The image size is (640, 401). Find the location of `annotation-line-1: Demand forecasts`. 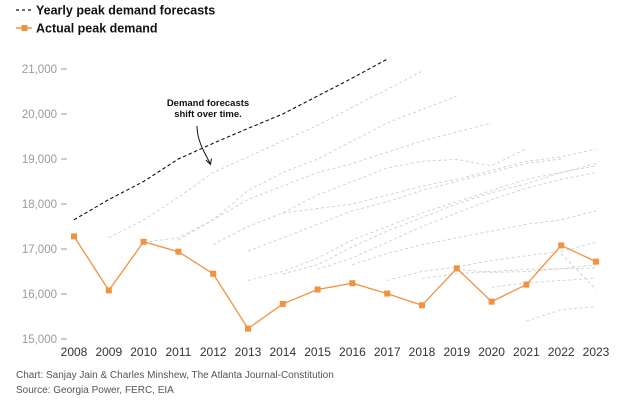

annotation-line-1: Demand forecasts is located at coordinates (208, 103).